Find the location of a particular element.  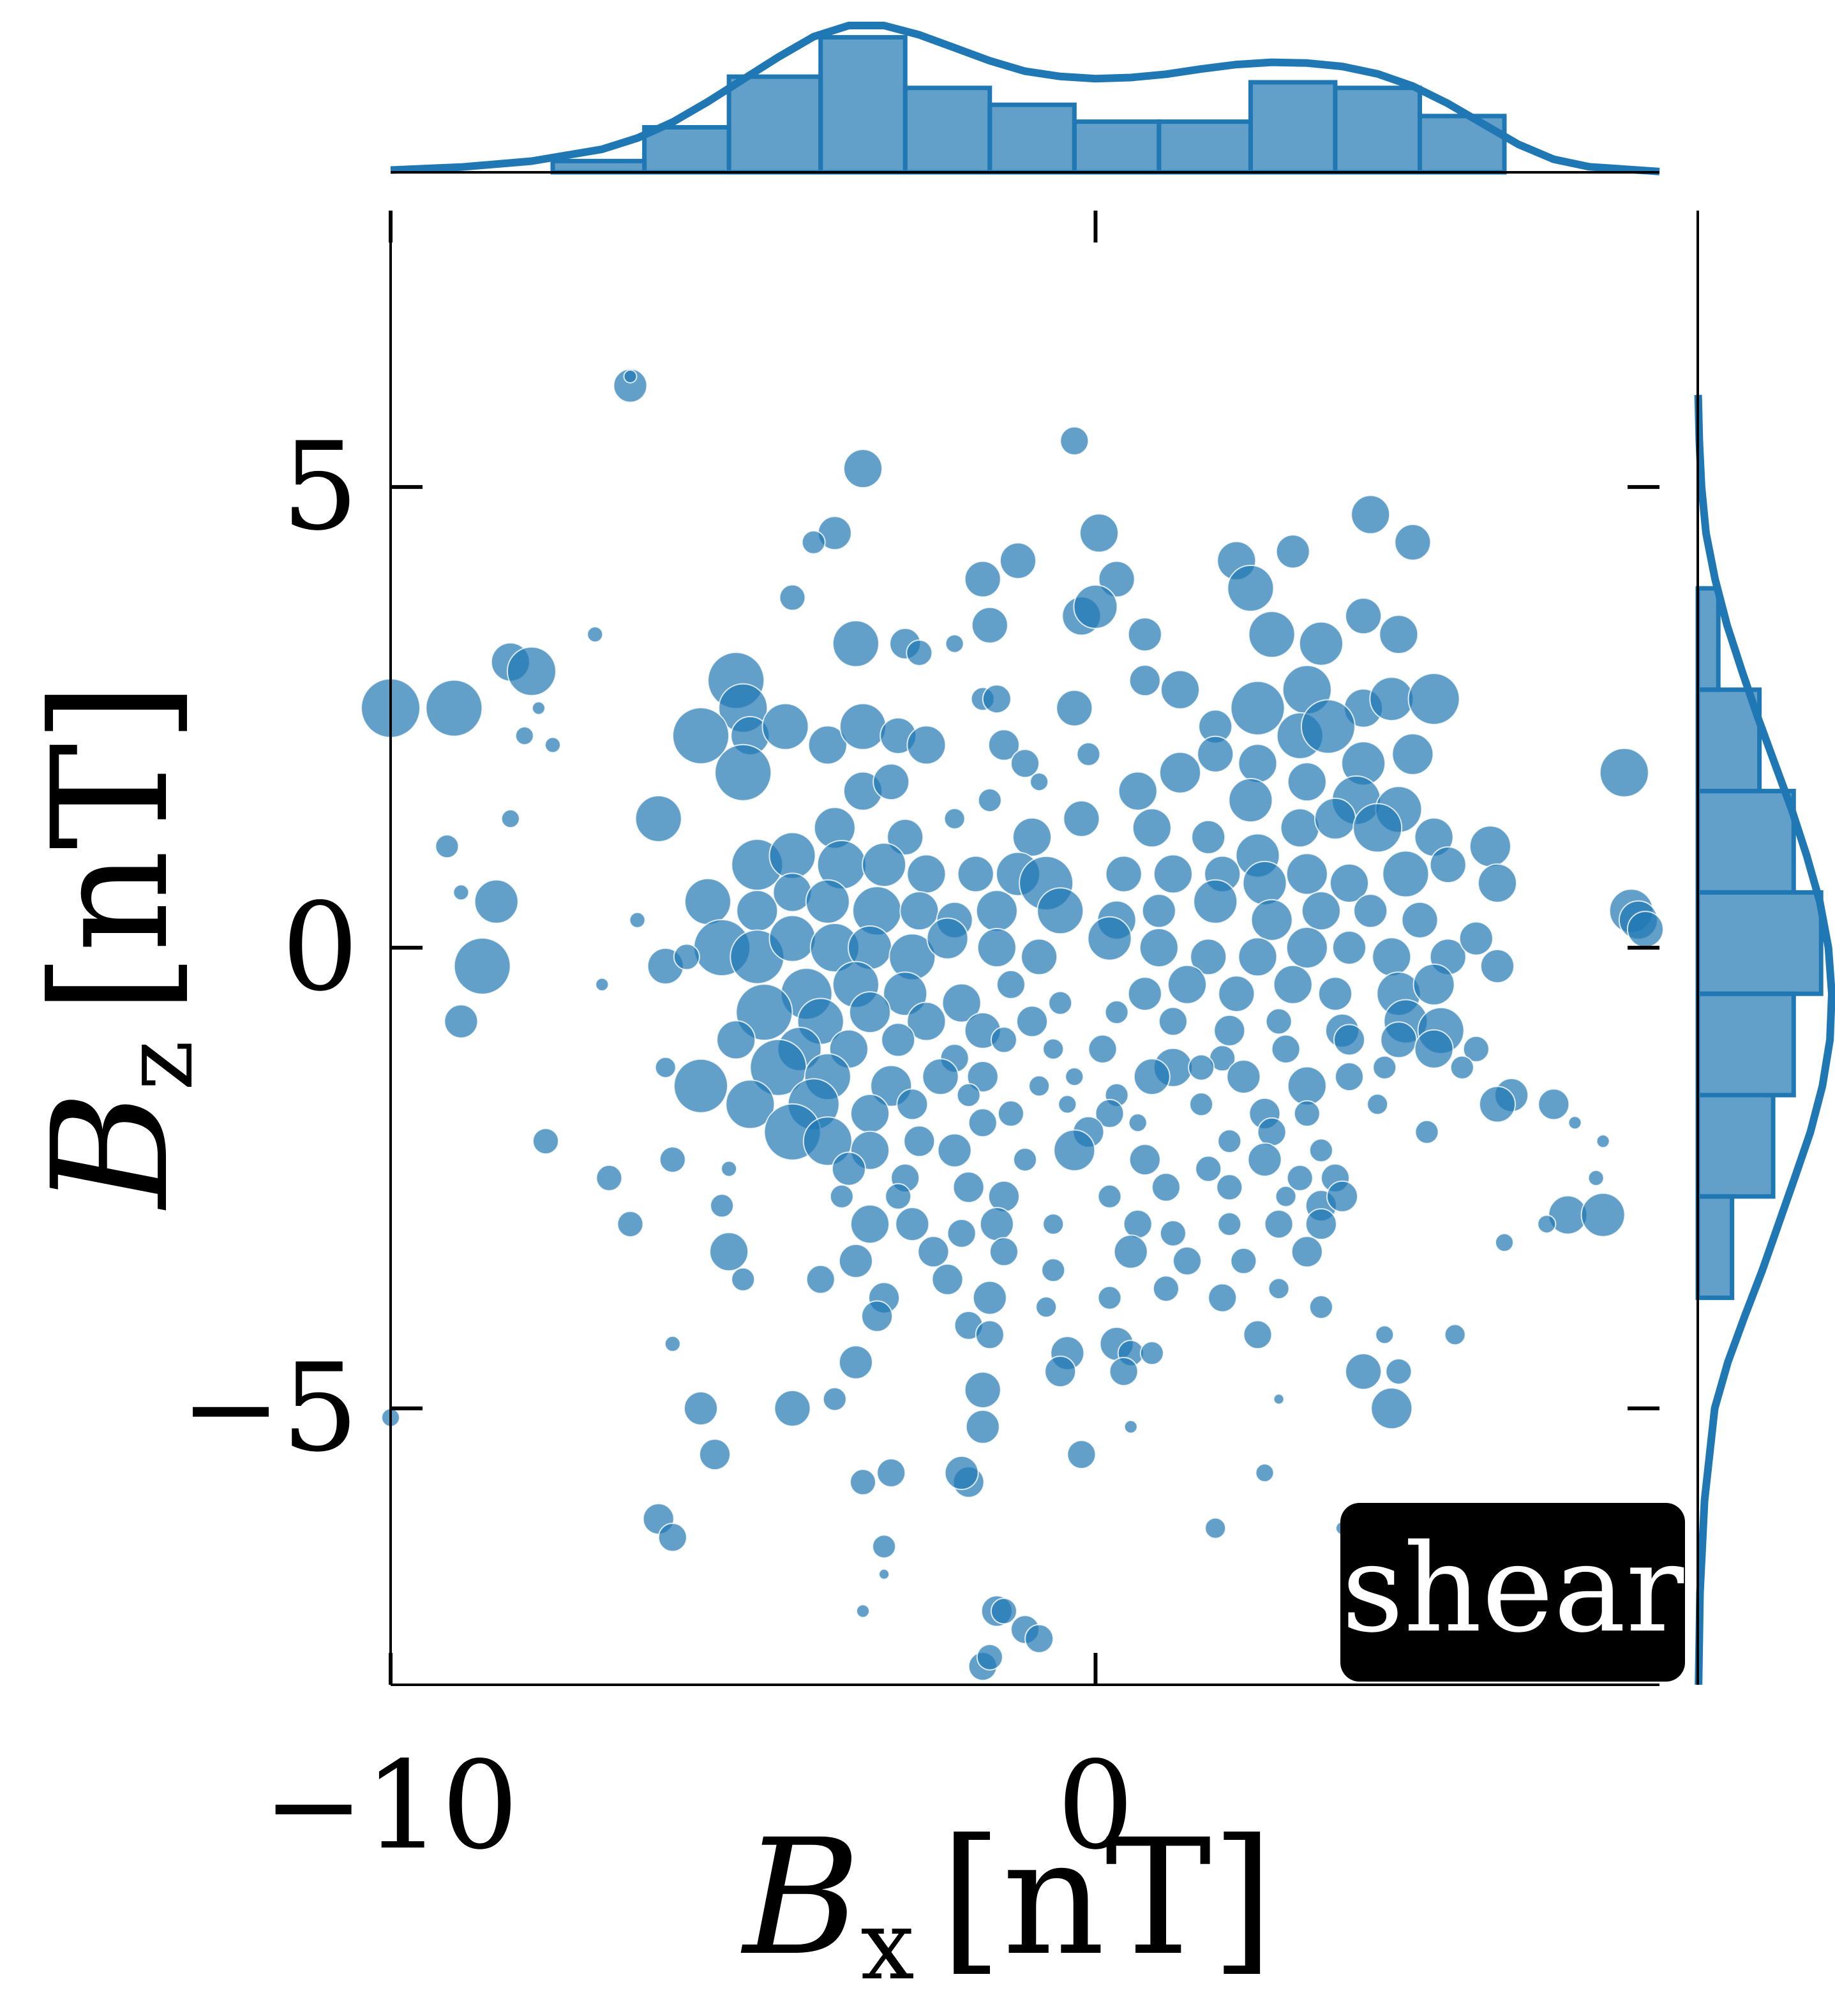

x-histogram is located at coordinates (1028, 104).